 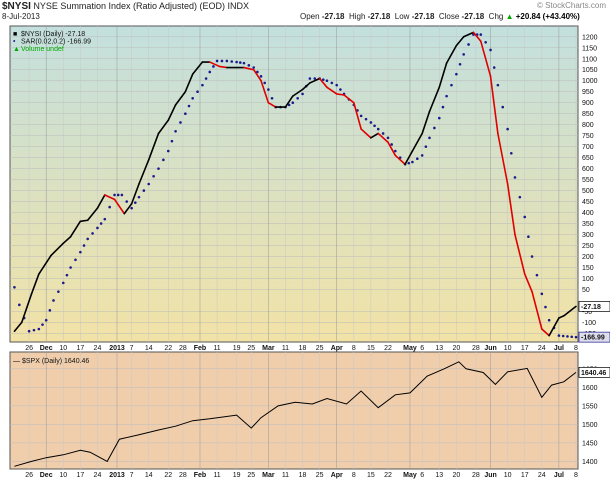 I want to click on spx-x-tick-label: Feb, so click(x=200, y=475).